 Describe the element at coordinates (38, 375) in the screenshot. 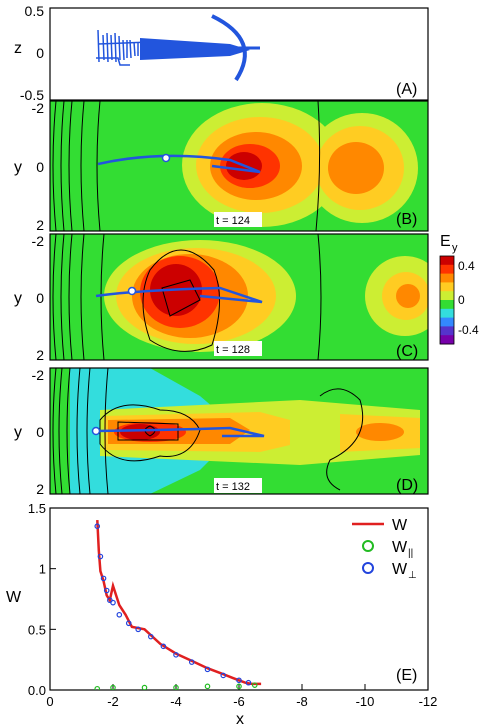

I see `panel-d-ytick: -2` at that location.